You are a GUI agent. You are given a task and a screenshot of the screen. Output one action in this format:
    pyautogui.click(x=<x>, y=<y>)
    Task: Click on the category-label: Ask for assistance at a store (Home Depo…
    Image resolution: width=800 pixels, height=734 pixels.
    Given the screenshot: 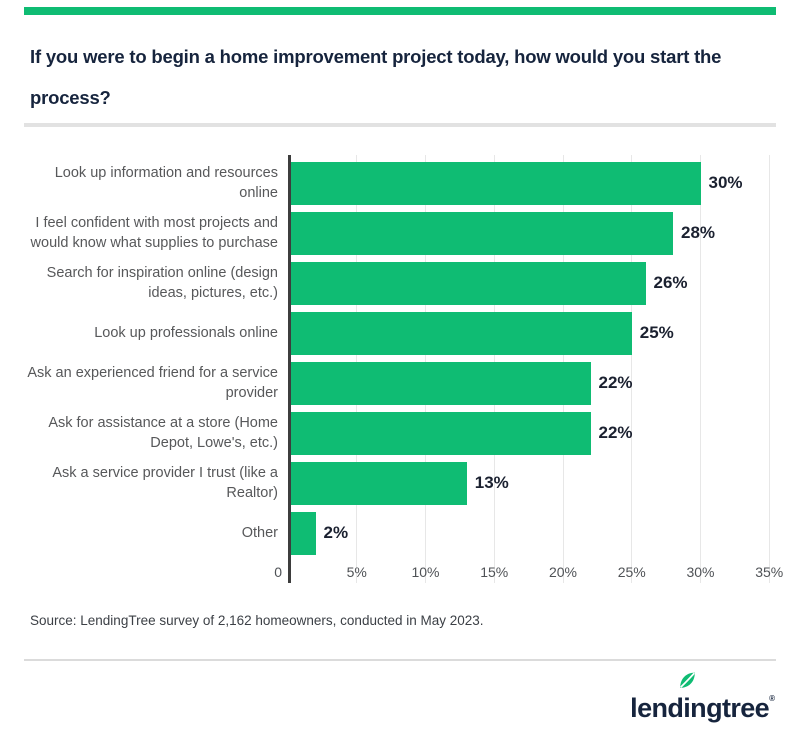 What is the action you would take?
    pyautogui.click(x=163, y=433)
    